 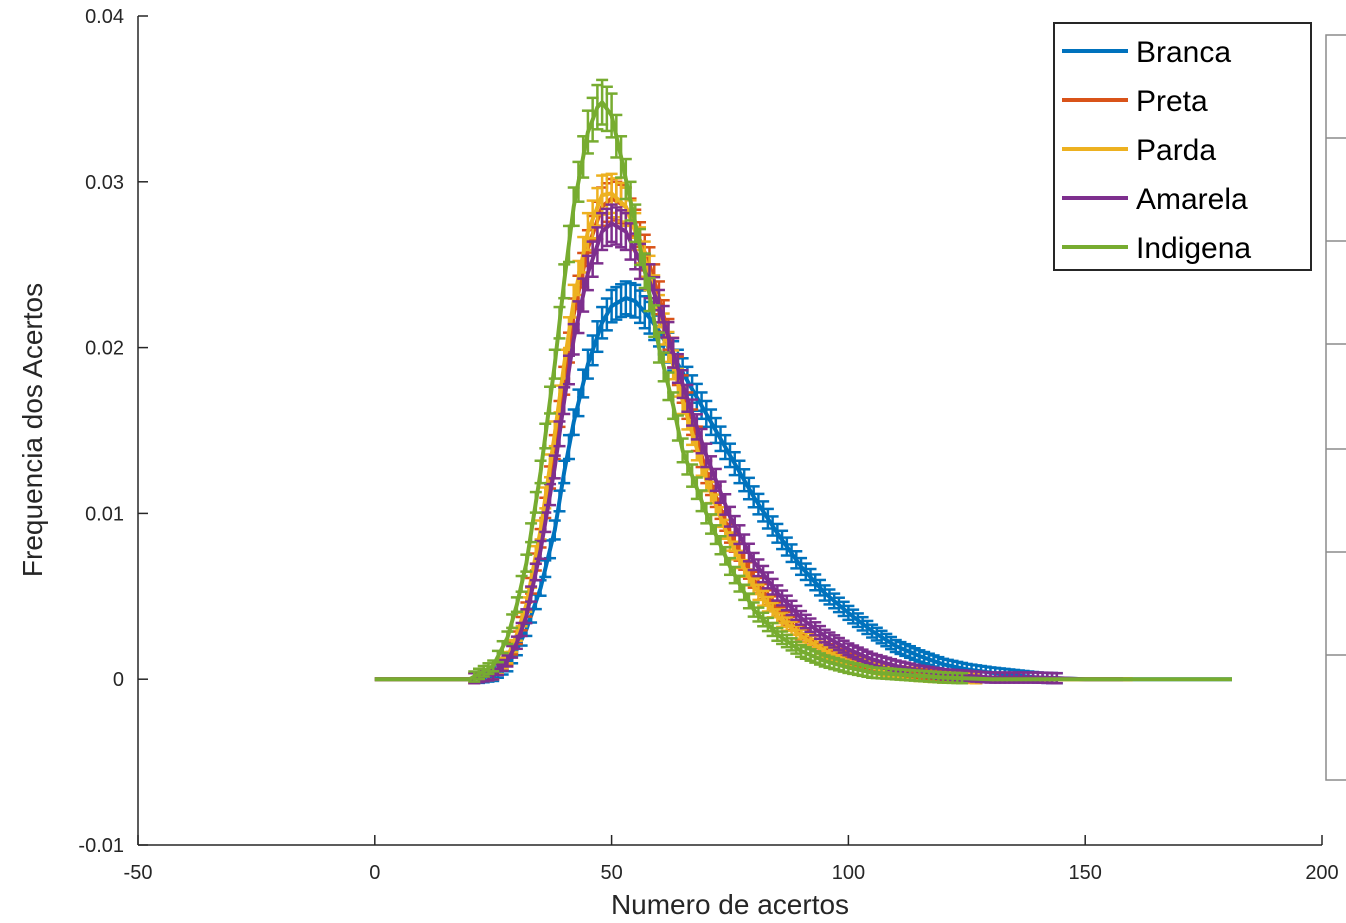 What do you see at coordinates (1335, 407) in the screenshot?
I see `cropped-side-panel` at bounding box center [1335, 407].